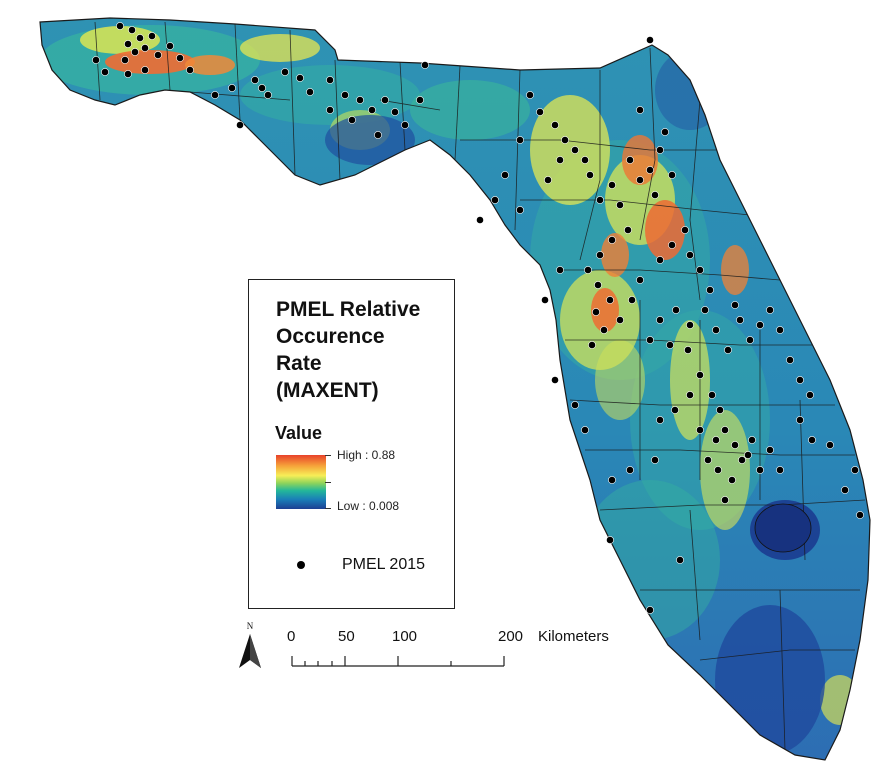 This screenshot has width=883, height=778. I want to click on scale-tick-label: 100, so click(405, 636).